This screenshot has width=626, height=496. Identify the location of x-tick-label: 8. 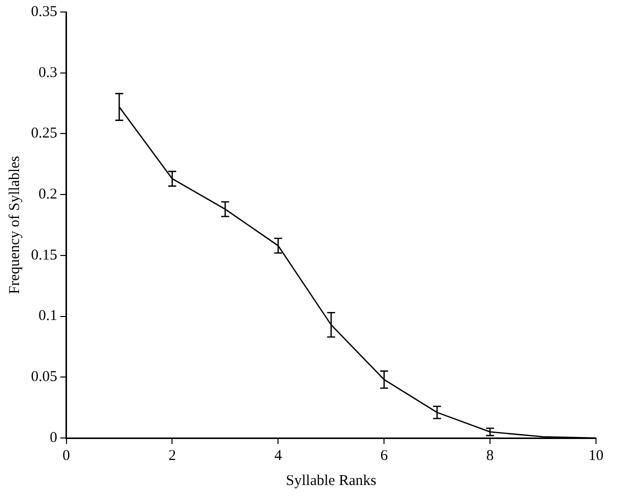
(490, 456).